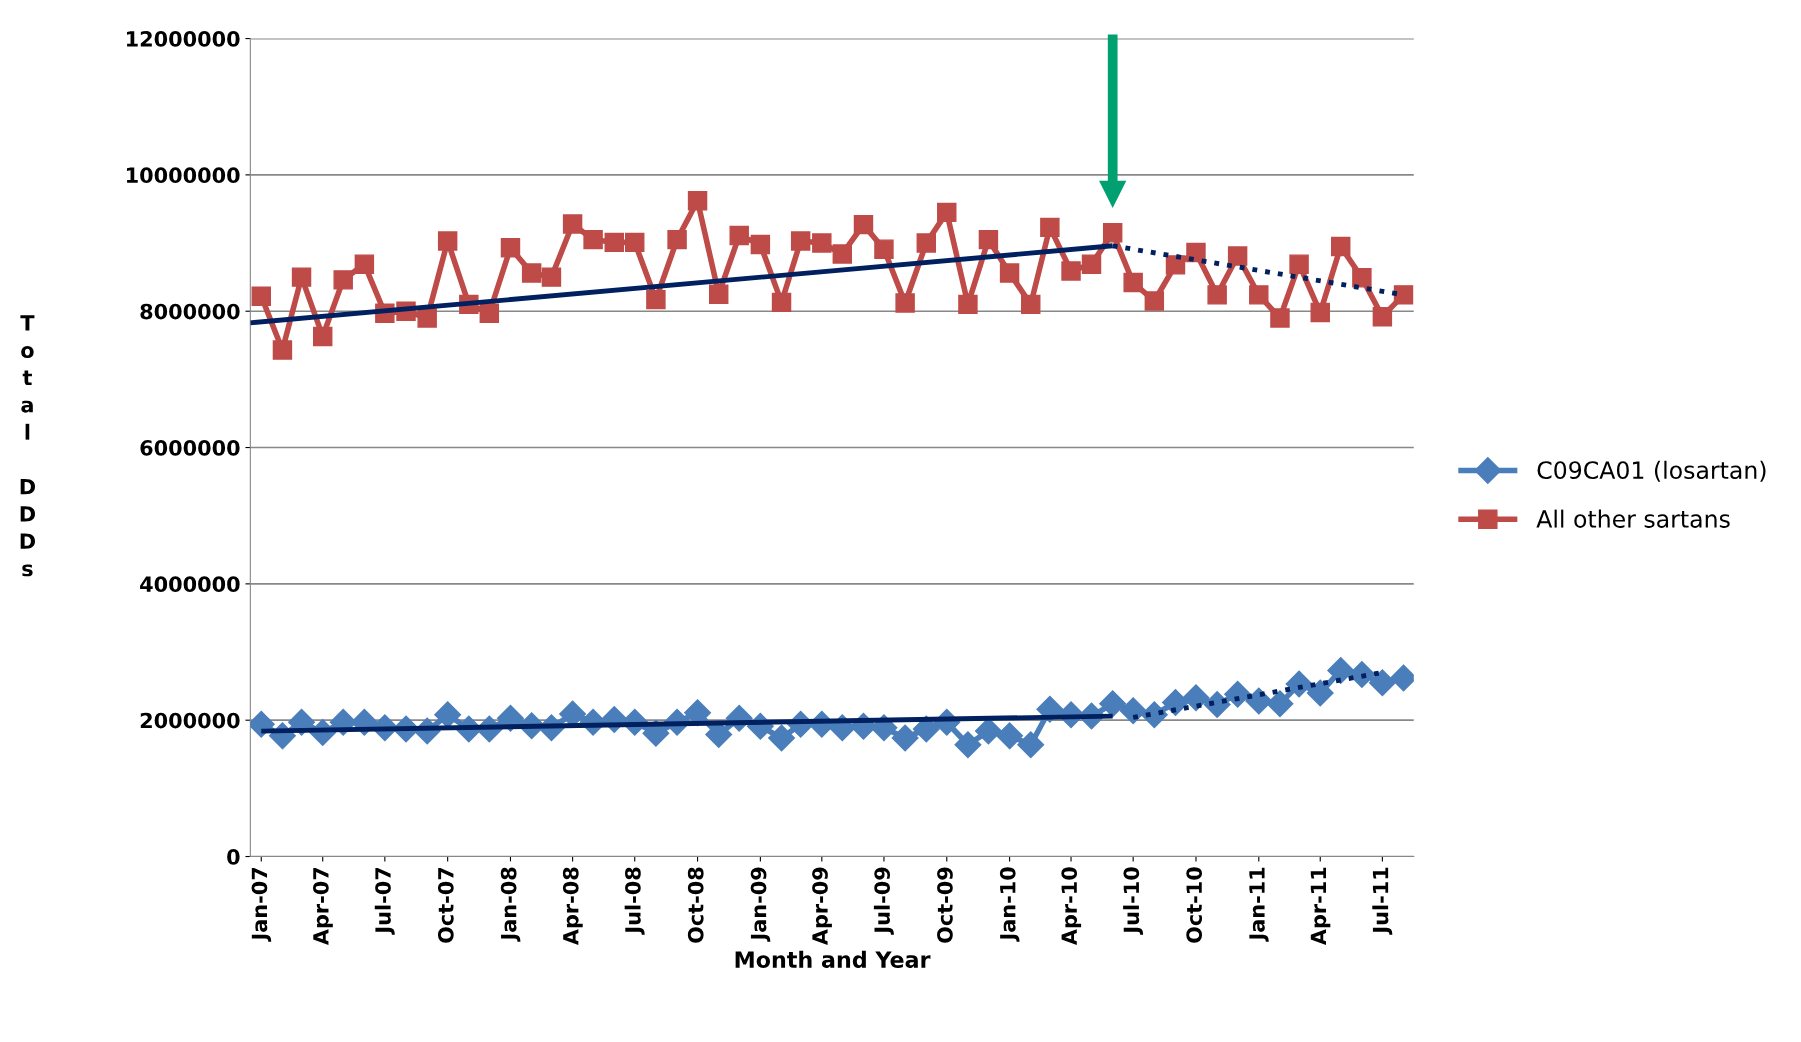 The height and width of the screenshot is (1042, 1801). Describe the element at coordinates (190, 447) in the screenshot. I see `y-tick-label: 6000000` at that location.